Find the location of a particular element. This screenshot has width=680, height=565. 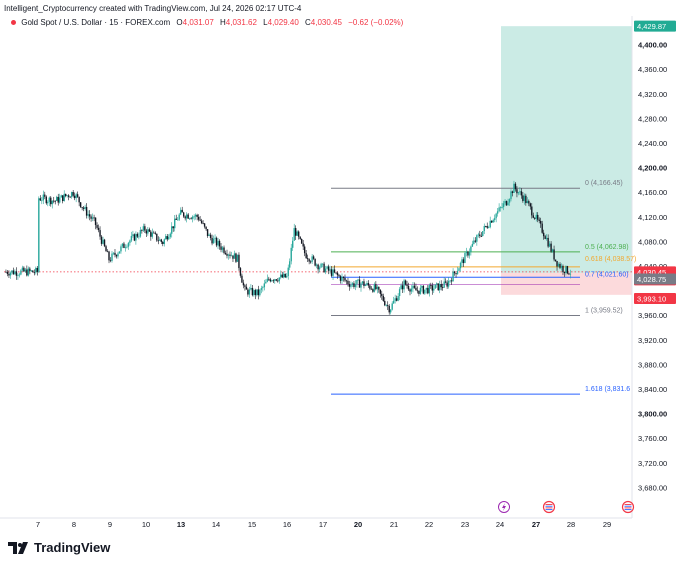

high-label: H is located at coordinates (223, 22).